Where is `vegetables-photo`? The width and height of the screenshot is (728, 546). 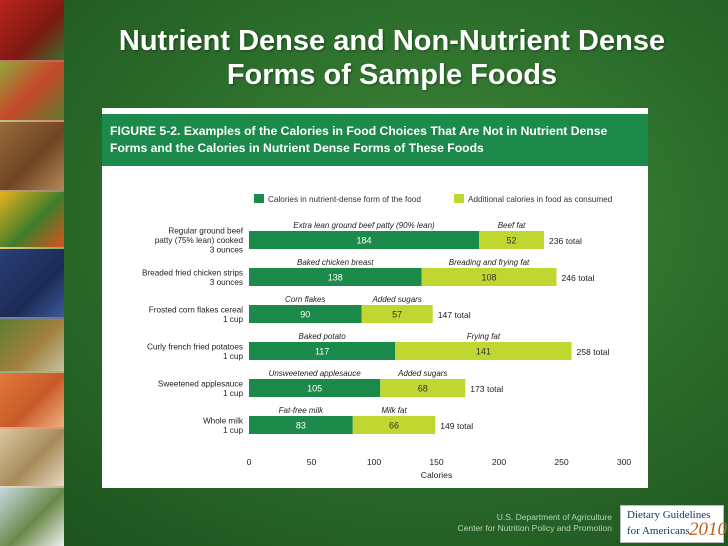 vegetables-photo is located at coordinates (32, 92).